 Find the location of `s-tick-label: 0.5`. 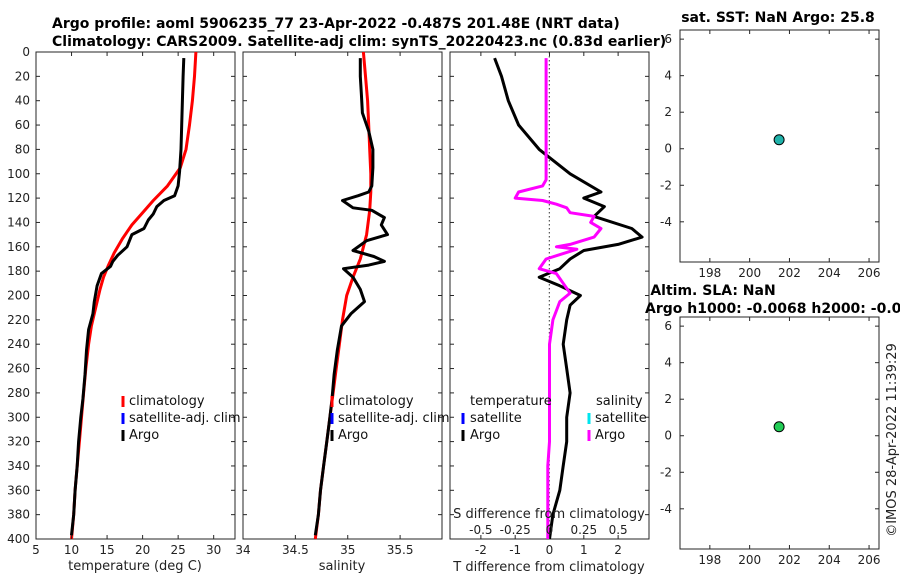

s-tick-label: 0.5 is located at coordinates (618, 530).